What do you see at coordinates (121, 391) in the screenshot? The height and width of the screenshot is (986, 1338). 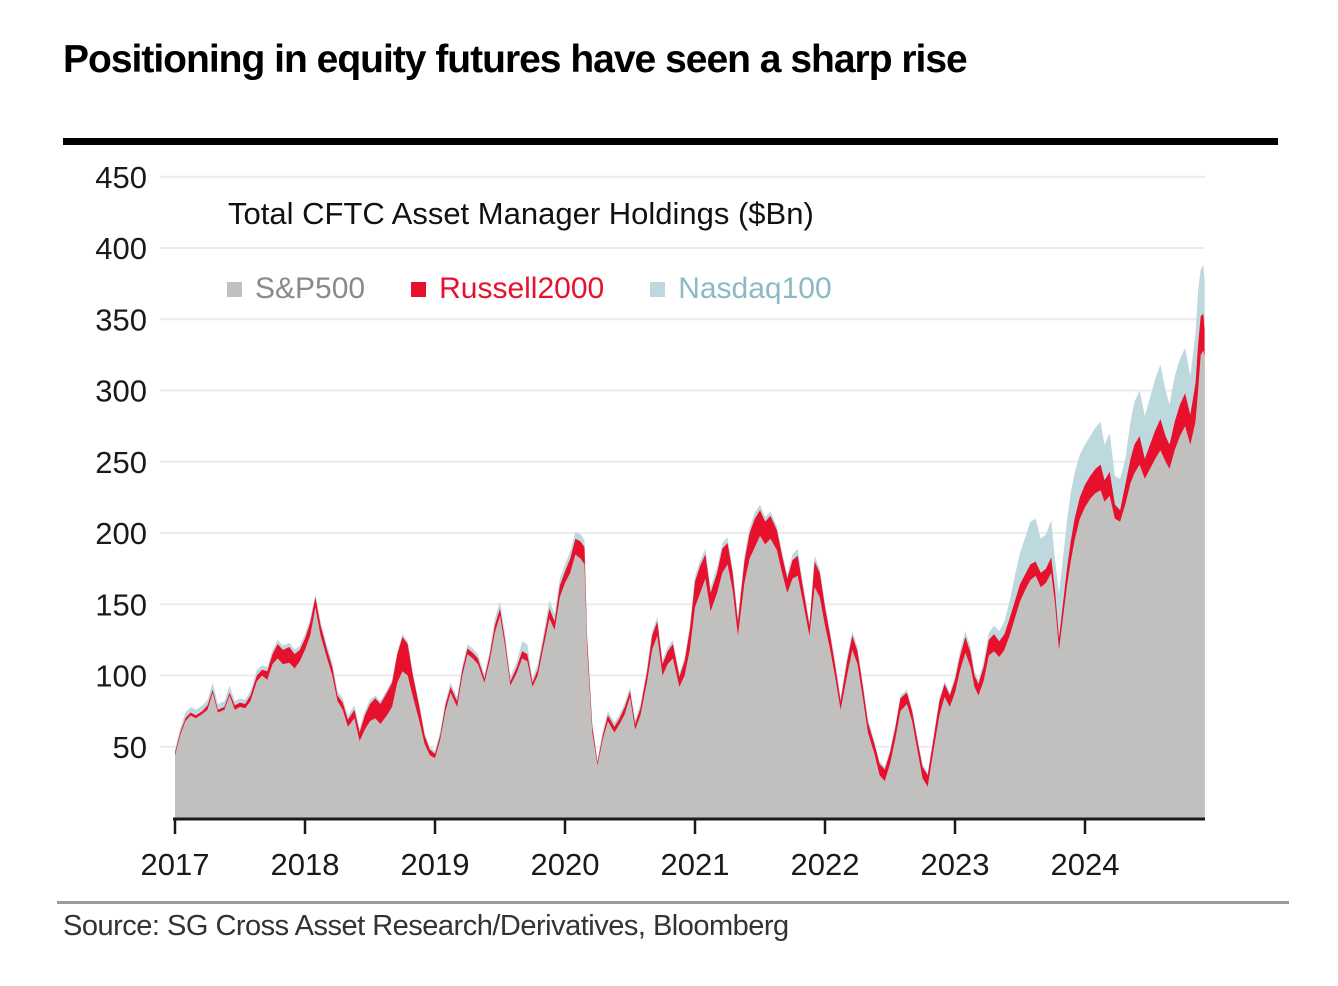 I see `y-axis-tick-label: 300` at bounding box center [121, 391].